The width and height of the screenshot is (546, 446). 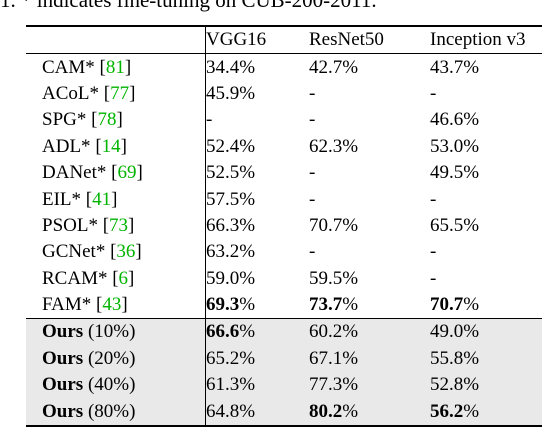 I want to click on method-cell: Ours (10%), so click(x=116, y=332).